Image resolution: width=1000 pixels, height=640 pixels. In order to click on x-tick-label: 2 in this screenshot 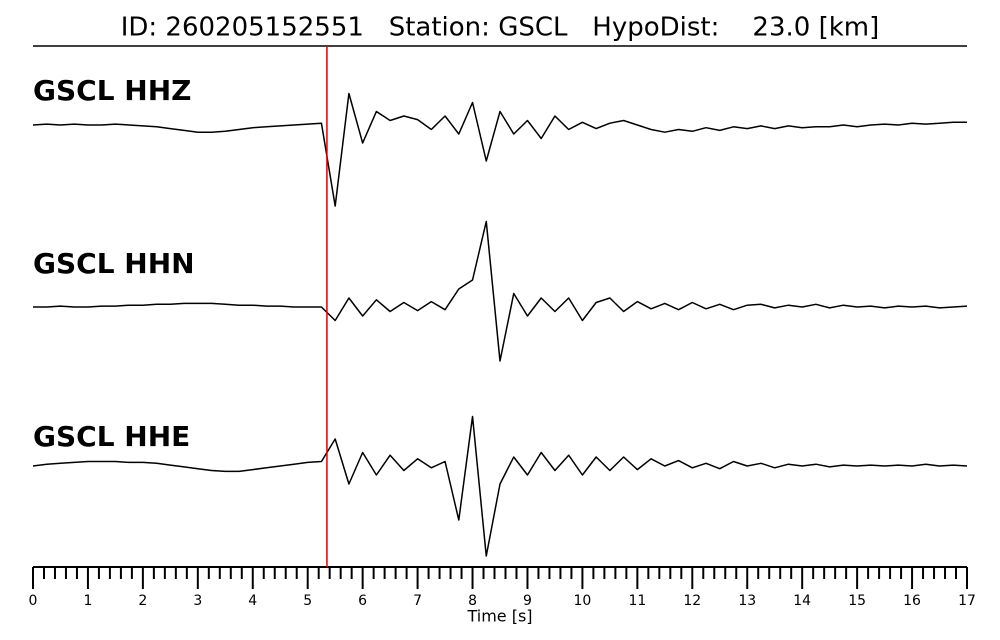, I will do `click(142, 601)`.